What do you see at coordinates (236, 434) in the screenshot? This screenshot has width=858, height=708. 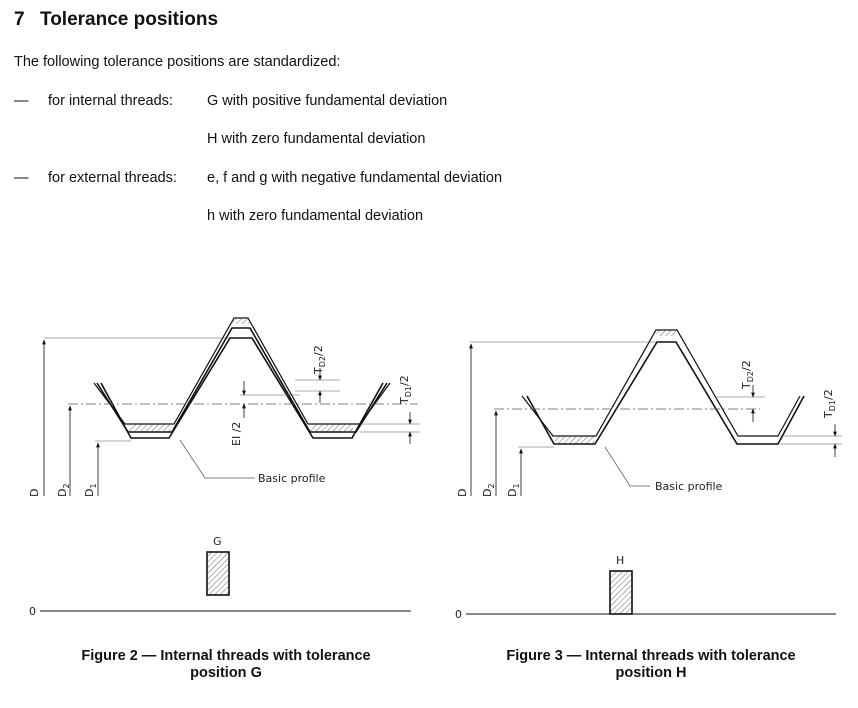 I see `dim-label-ei: EI /2` at bounding box center [236, 434].